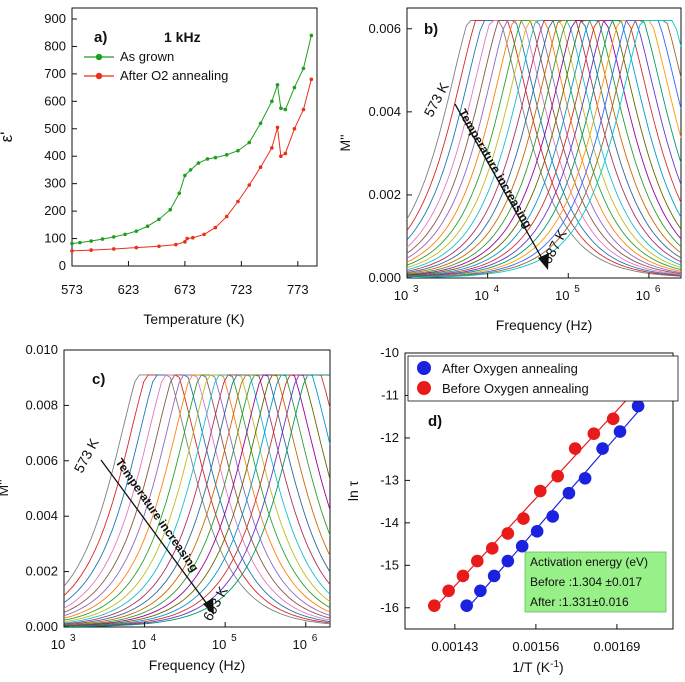  I want to click on x-tick-exponent-3: 6, so click(315, 638).